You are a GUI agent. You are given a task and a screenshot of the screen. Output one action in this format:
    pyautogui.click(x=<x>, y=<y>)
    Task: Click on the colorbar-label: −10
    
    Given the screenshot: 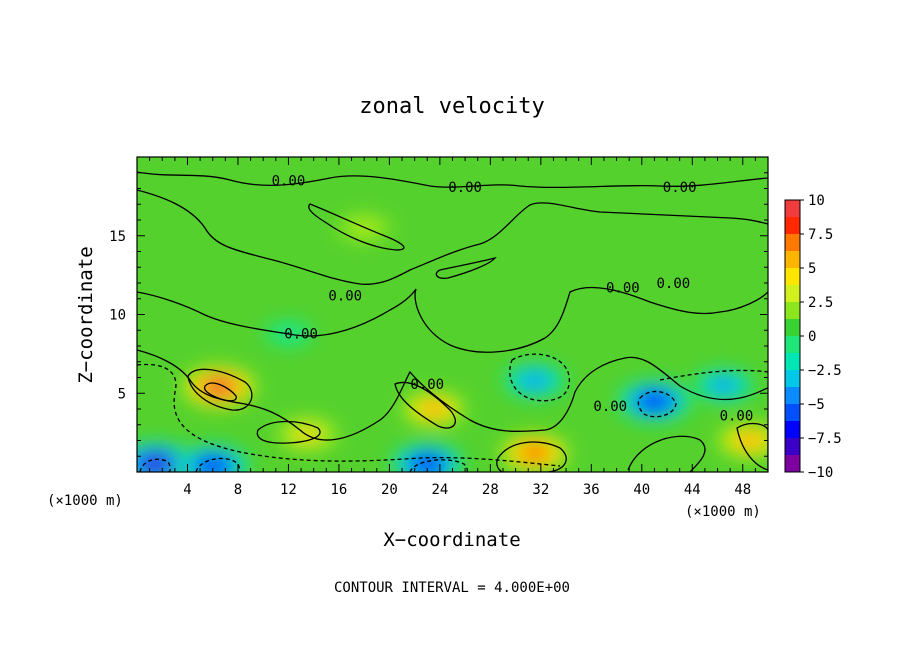 What is the action you would take?
    pyautogui.click(x=820, y=473)
    